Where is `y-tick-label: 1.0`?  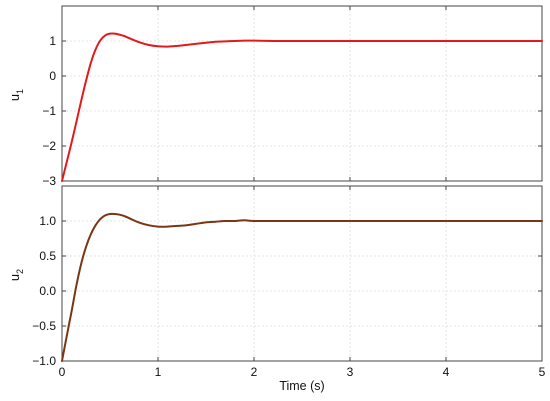 y-tick-label: 1.0 is located at coordinates (47, 221).